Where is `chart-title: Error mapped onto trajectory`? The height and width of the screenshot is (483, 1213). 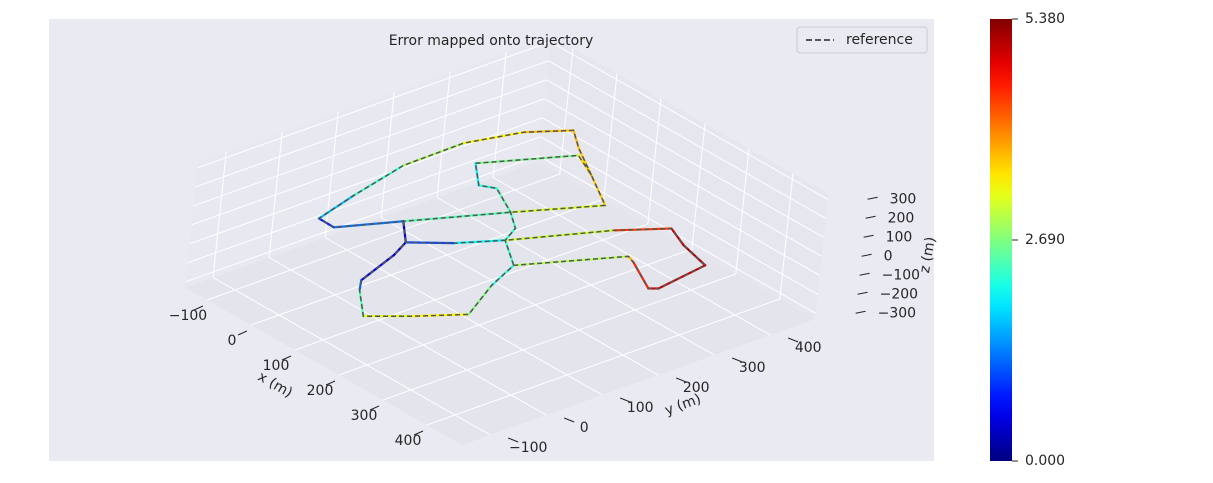
chart-title: Error mapped onto trajectory is located at coordinates (491, 41).